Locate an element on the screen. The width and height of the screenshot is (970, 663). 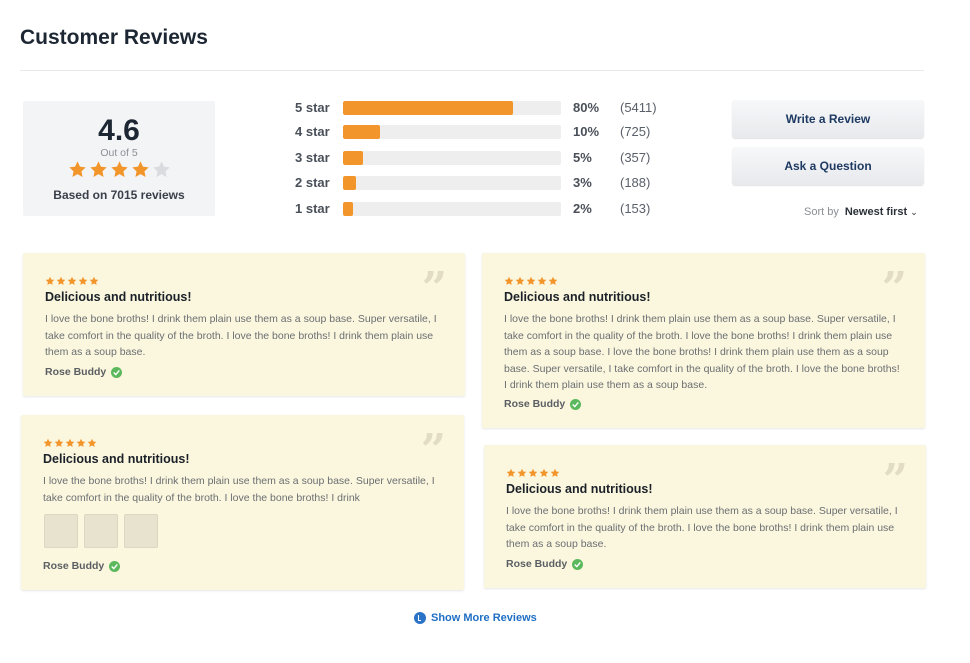
rating-row-label: 4 star is located at coordinates (312, 131).